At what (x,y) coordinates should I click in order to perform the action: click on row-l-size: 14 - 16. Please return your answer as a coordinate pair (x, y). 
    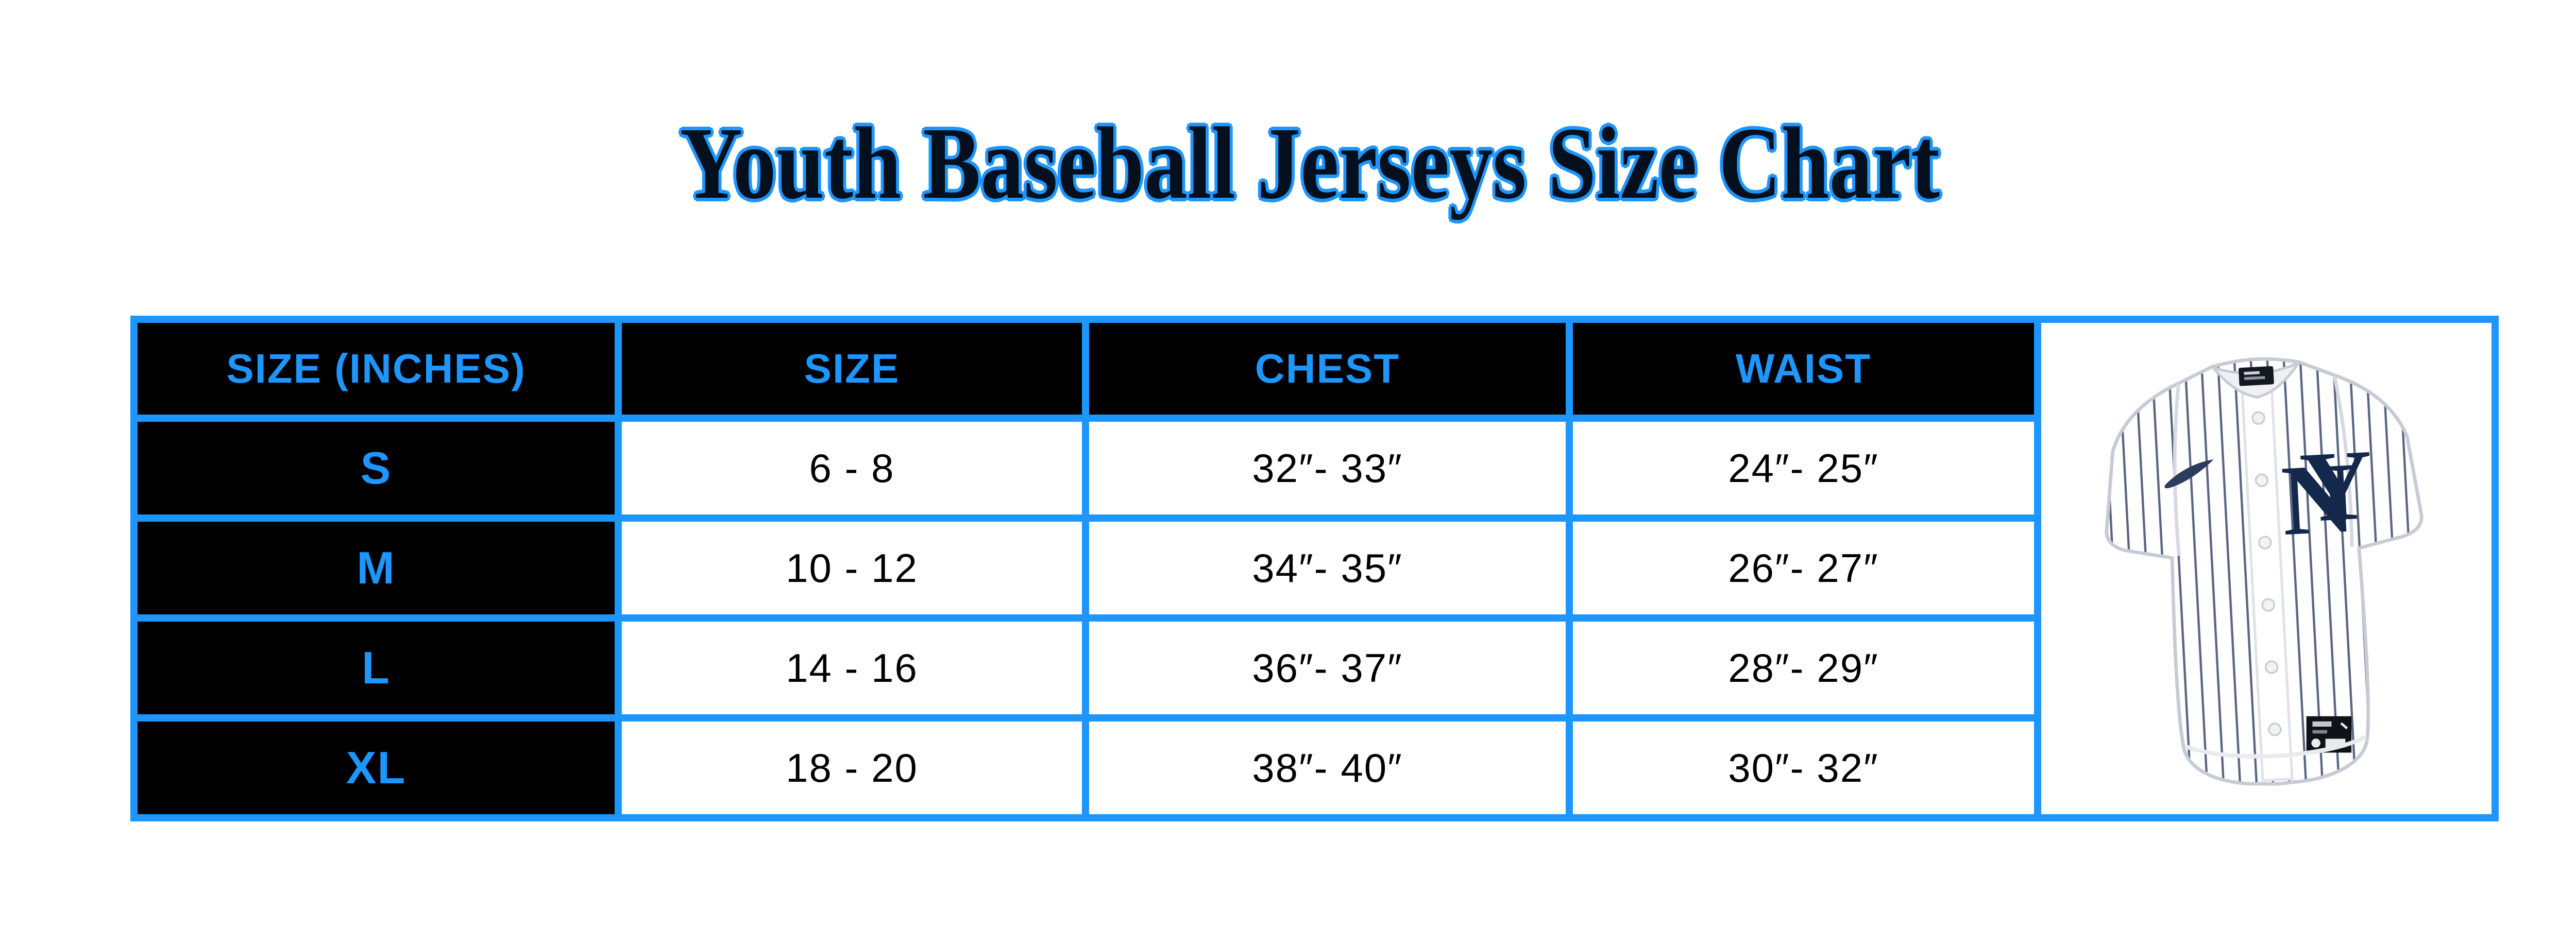
    Looking at the image, I should click on (852, 668).